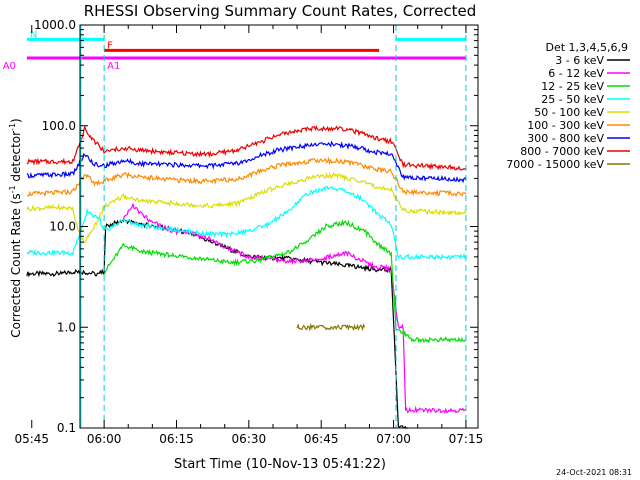 The image size is (640, 480). I want to click on legend-label-100-300keV: 100 - 300 keV, so click(565, 125).